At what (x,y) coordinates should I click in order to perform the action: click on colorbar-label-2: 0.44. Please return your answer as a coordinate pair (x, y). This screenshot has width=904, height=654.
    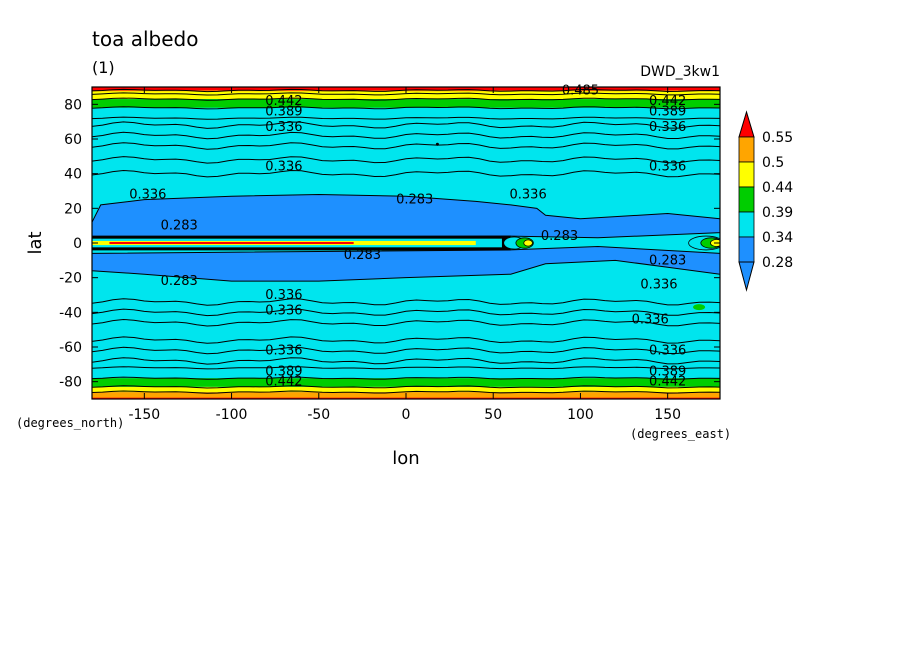
    Looking at the image, I should click on (777, 188).